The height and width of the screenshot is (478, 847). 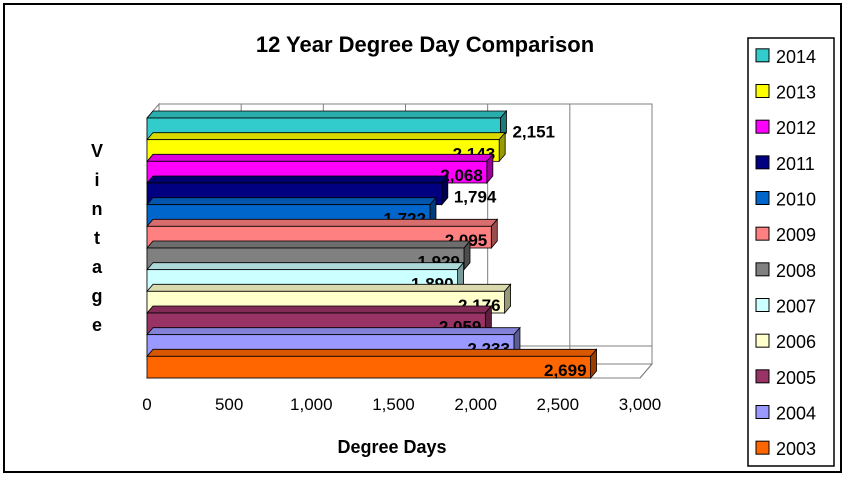 I want to click on legend-label: 2010, so click(x=796, y=200).